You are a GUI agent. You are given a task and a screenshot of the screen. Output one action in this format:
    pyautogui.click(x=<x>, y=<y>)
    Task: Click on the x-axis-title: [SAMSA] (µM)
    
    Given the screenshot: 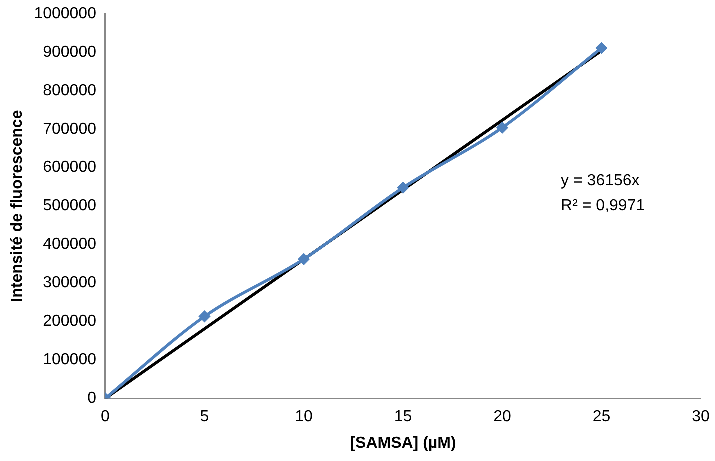 What is the action you would take?
    pyautogui.click(x=403, y=443)
    